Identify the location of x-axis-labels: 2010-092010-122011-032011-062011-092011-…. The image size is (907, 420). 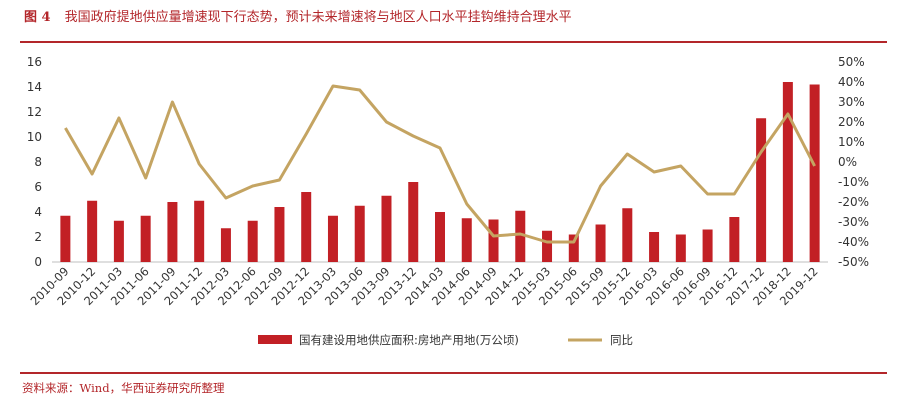
(424, 286).